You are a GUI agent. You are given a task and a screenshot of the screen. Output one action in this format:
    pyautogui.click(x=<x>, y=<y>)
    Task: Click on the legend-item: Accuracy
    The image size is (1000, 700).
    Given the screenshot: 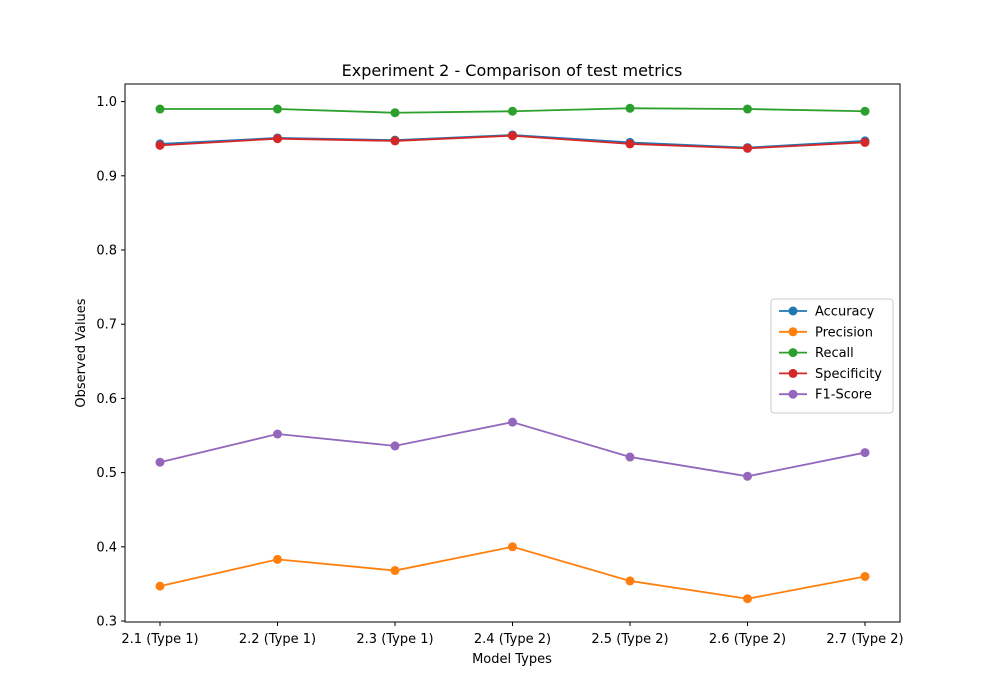 What is the action you would take?
    pyautogui.click(x=827, y=312)
    